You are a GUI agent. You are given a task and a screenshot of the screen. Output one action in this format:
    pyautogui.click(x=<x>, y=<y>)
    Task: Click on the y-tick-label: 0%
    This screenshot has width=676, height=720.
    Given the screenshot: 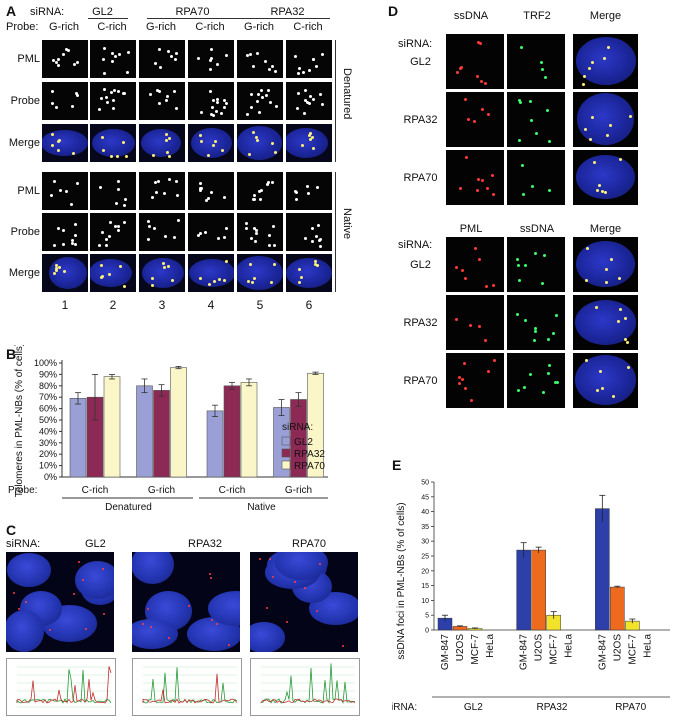 What is the action you would take?
    pyautogui.click(x=50, y=477)
    